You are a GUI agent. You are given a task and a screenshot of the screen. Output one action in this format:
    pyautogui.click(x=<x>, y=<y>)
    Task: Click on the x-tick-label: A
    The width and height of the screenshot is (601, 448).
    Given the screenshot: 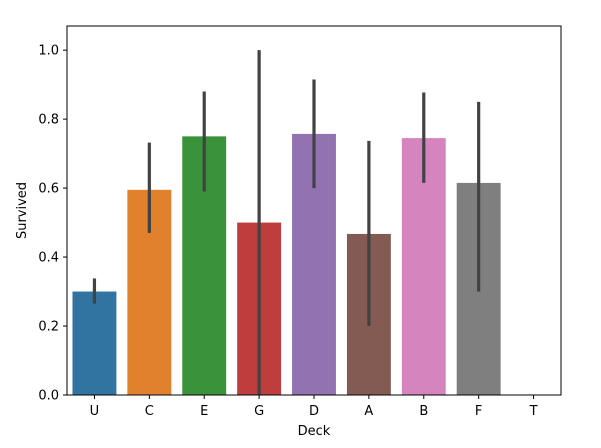 What is the action you would take?
    pyautogui.click(x=368, y=411)
    